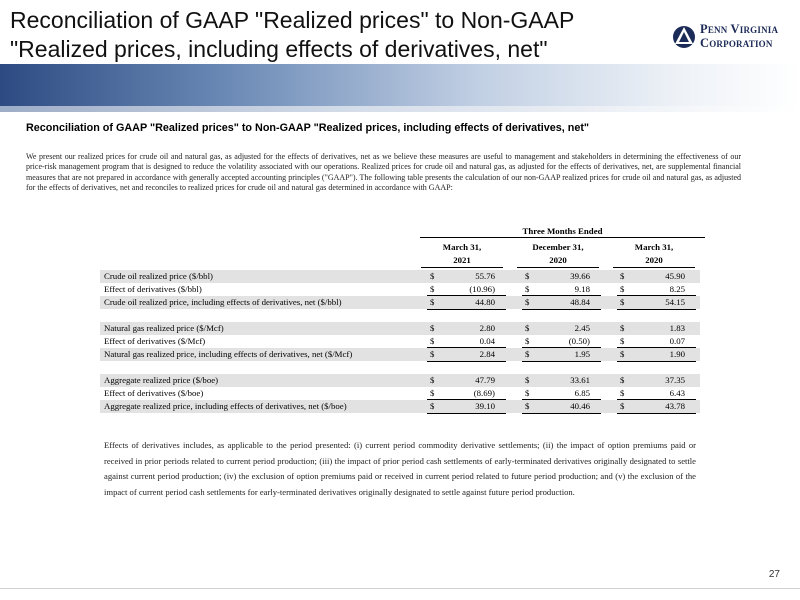 This screenshot has height=600, width=800. Describe the element at coordinates (484, 393) in the screenshot. I see `cell-value: (8.69)` at that location.